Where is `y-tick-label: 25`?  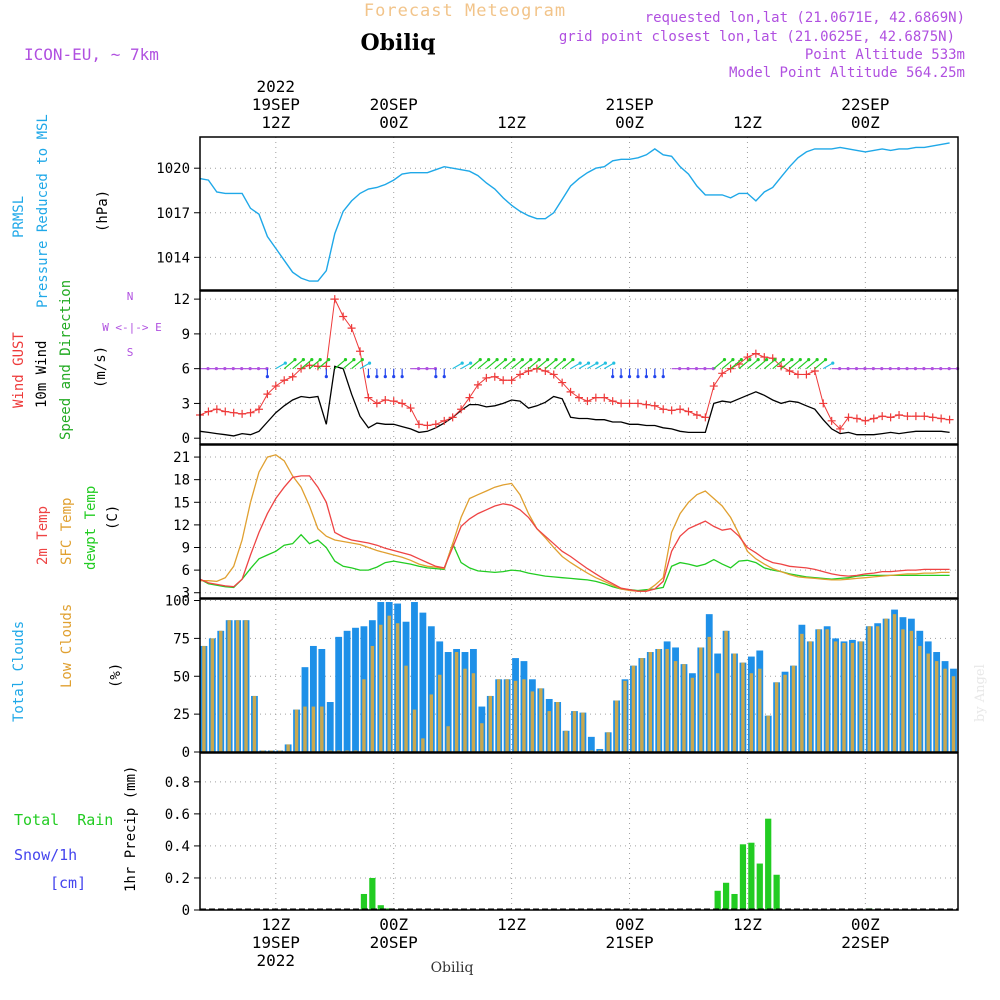
y-tick-label: 25 is located at coordinates (181, 715).